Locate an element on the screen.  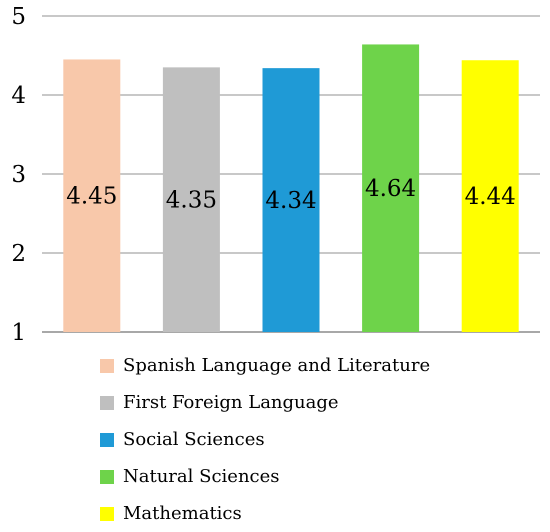
legend-label-first-foreign-language: First Foreign Language is located at coordinates (231, 402).